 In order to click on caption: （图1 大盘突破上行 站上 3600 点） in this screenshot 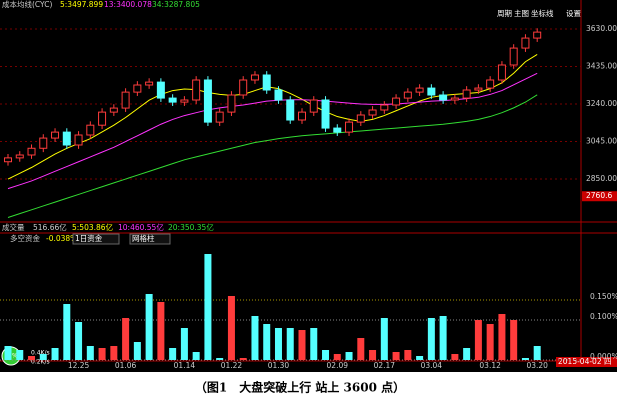, I will do `click(300, 387)`.